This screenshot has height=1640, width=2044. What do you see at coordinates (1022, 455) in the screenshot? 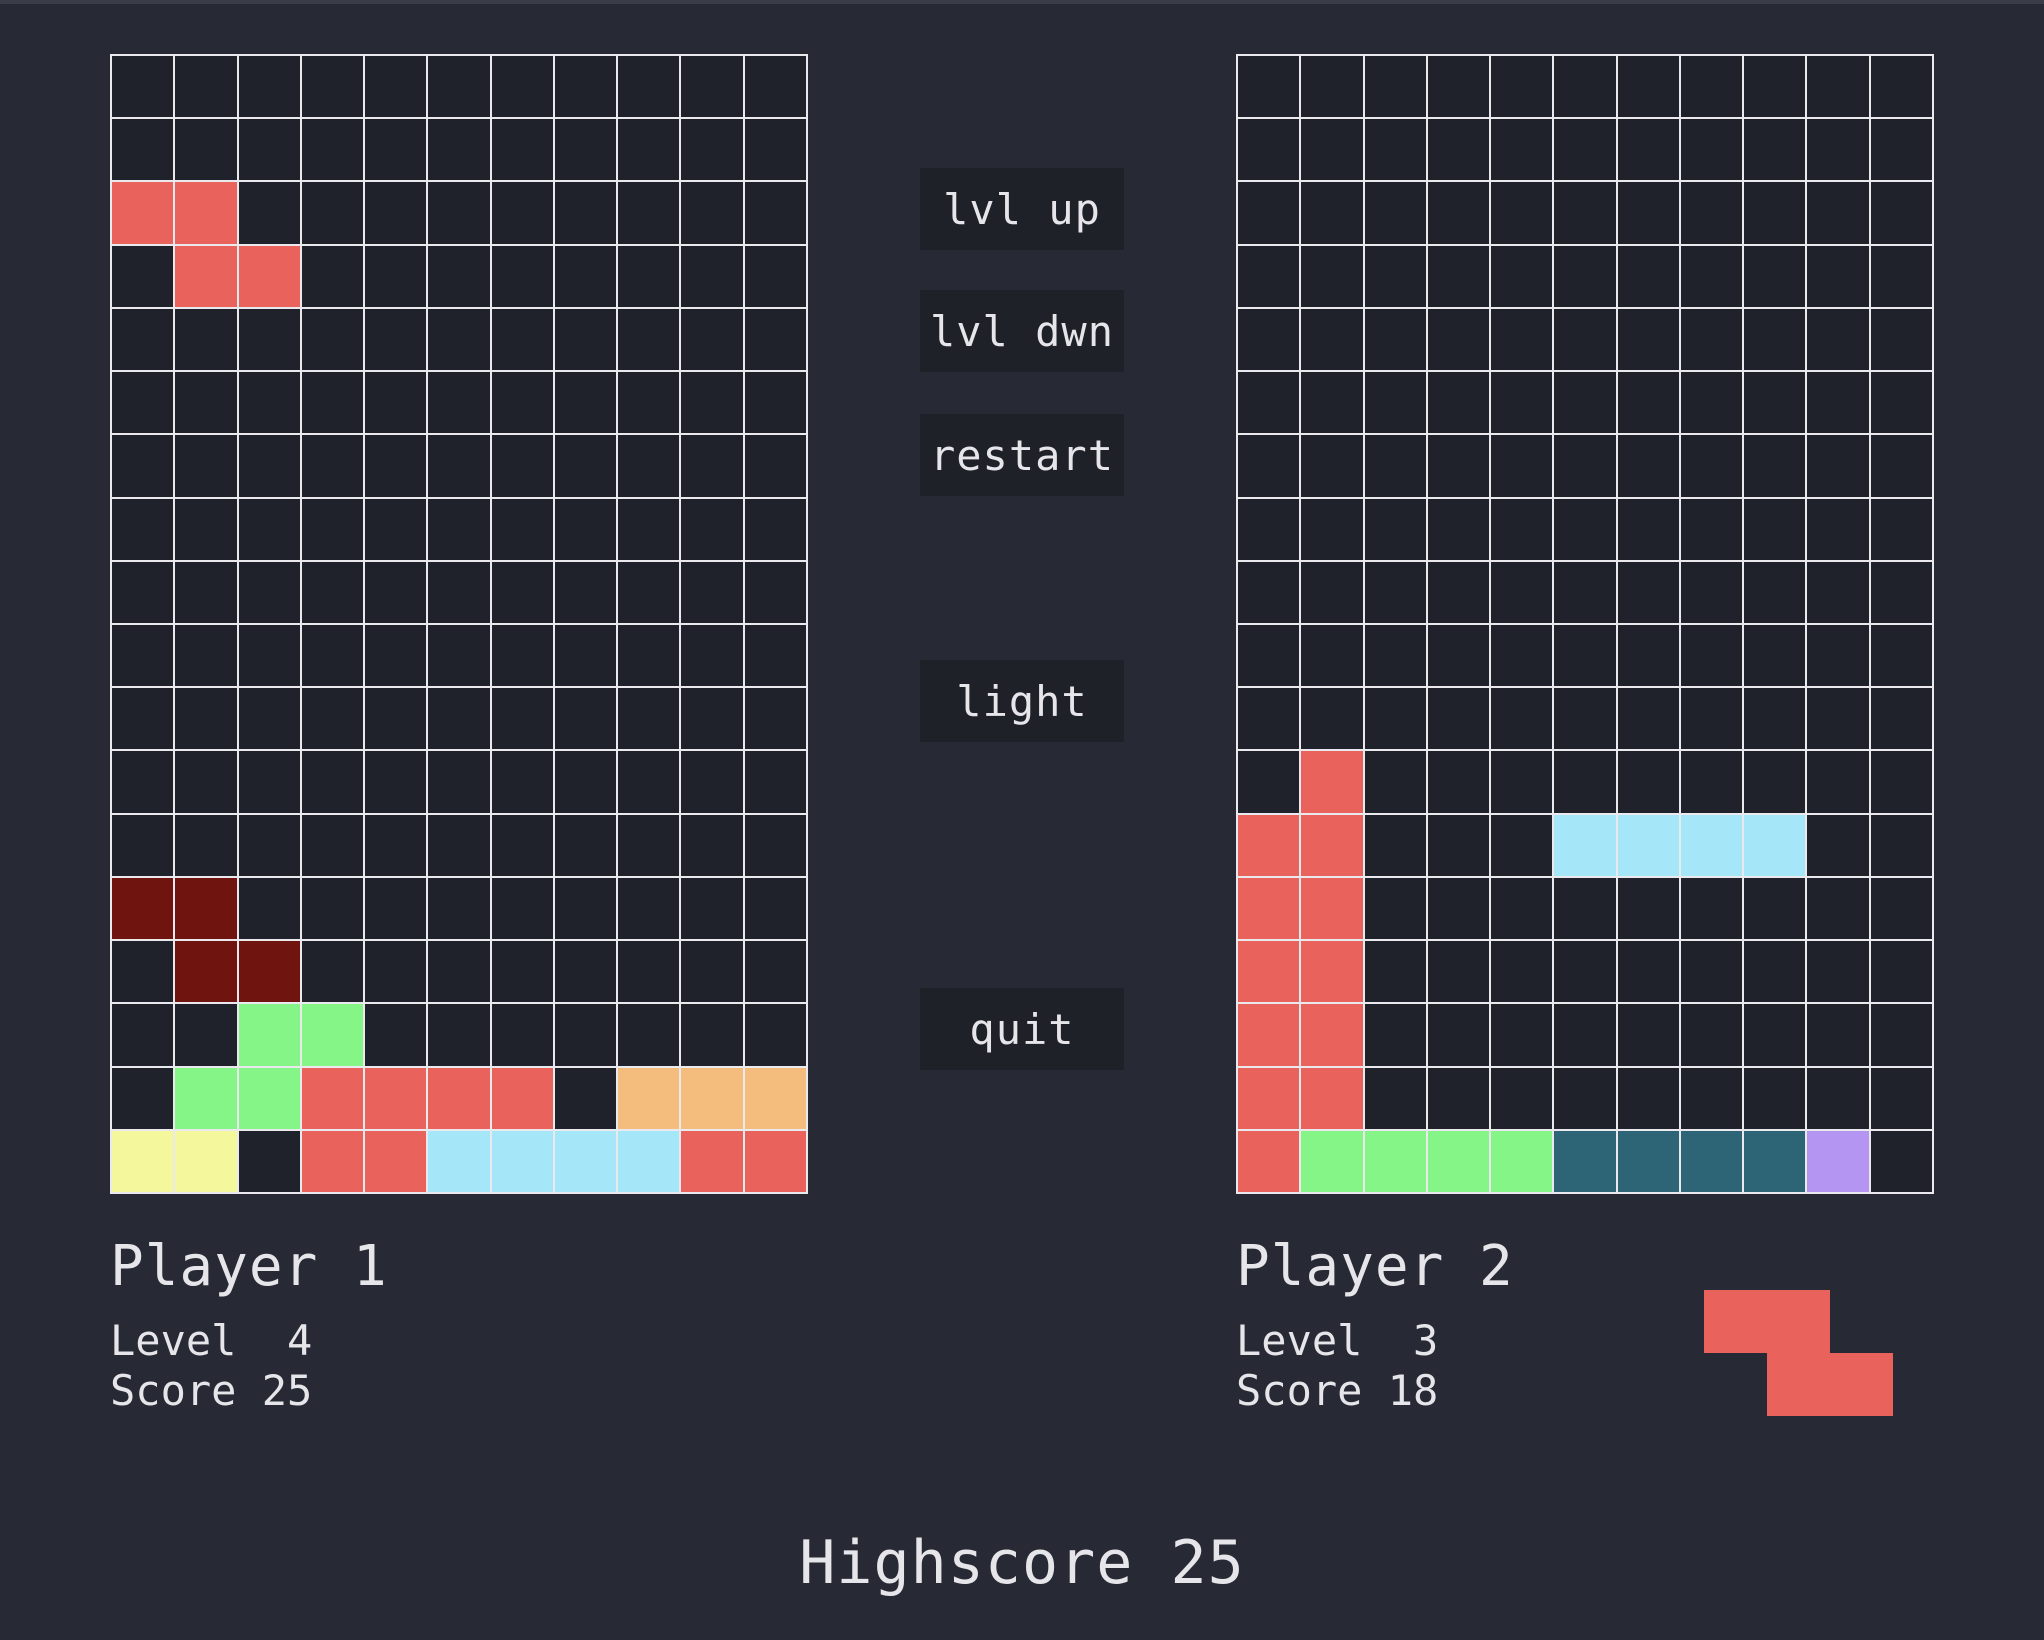
I see `restart-button: restart` at bounding box center [1022, 455].